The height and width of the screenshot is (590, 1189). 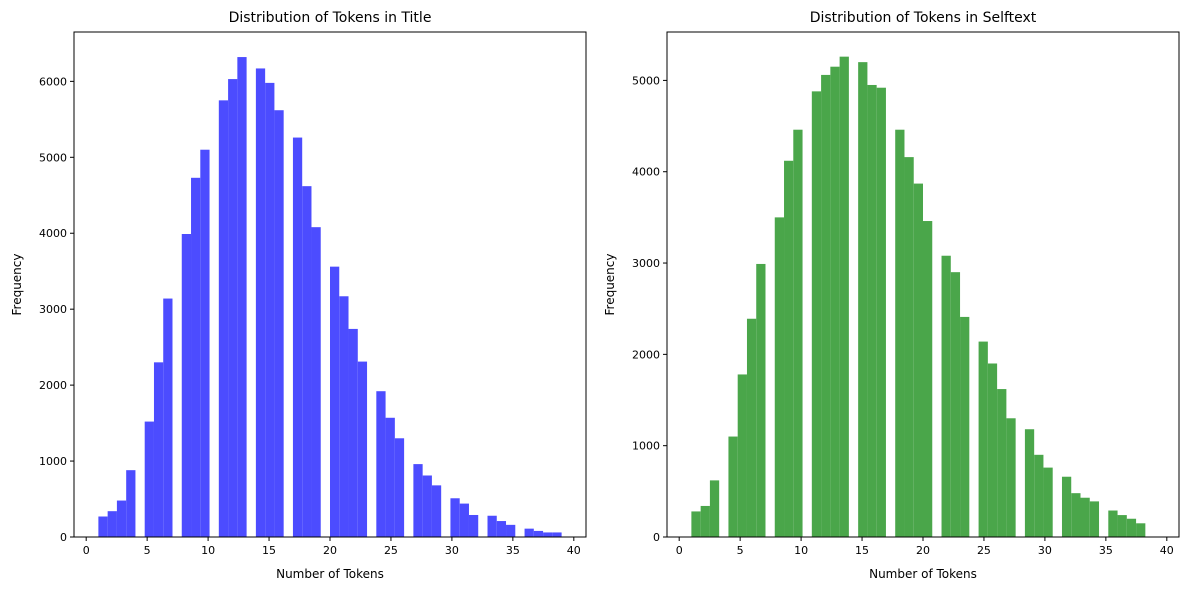 What do you see at coordinates (63, 537) in the screenshot?
I see `y-tick-label: 0` at bounding box center [63, 537].